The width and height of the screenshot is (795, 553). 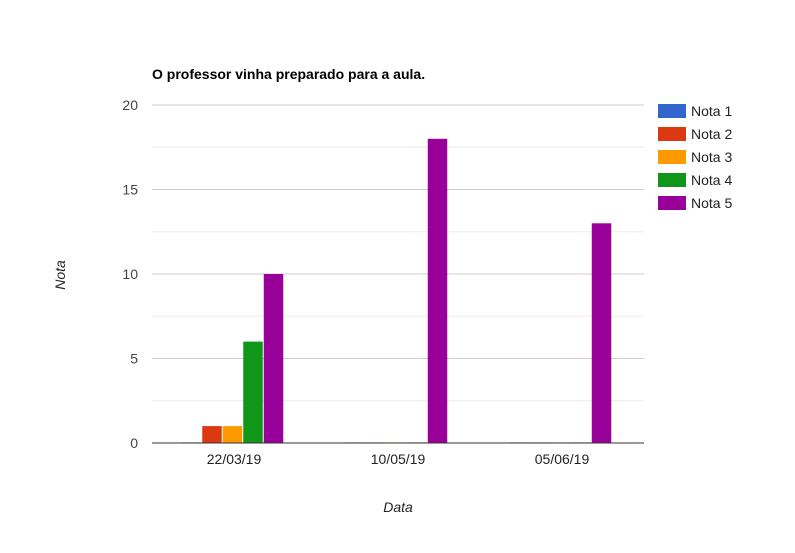 What do you see at coordinates (711, 203) in the screenshot?
I see `legend-label: Nota 5` at bounding box center [711, 203].